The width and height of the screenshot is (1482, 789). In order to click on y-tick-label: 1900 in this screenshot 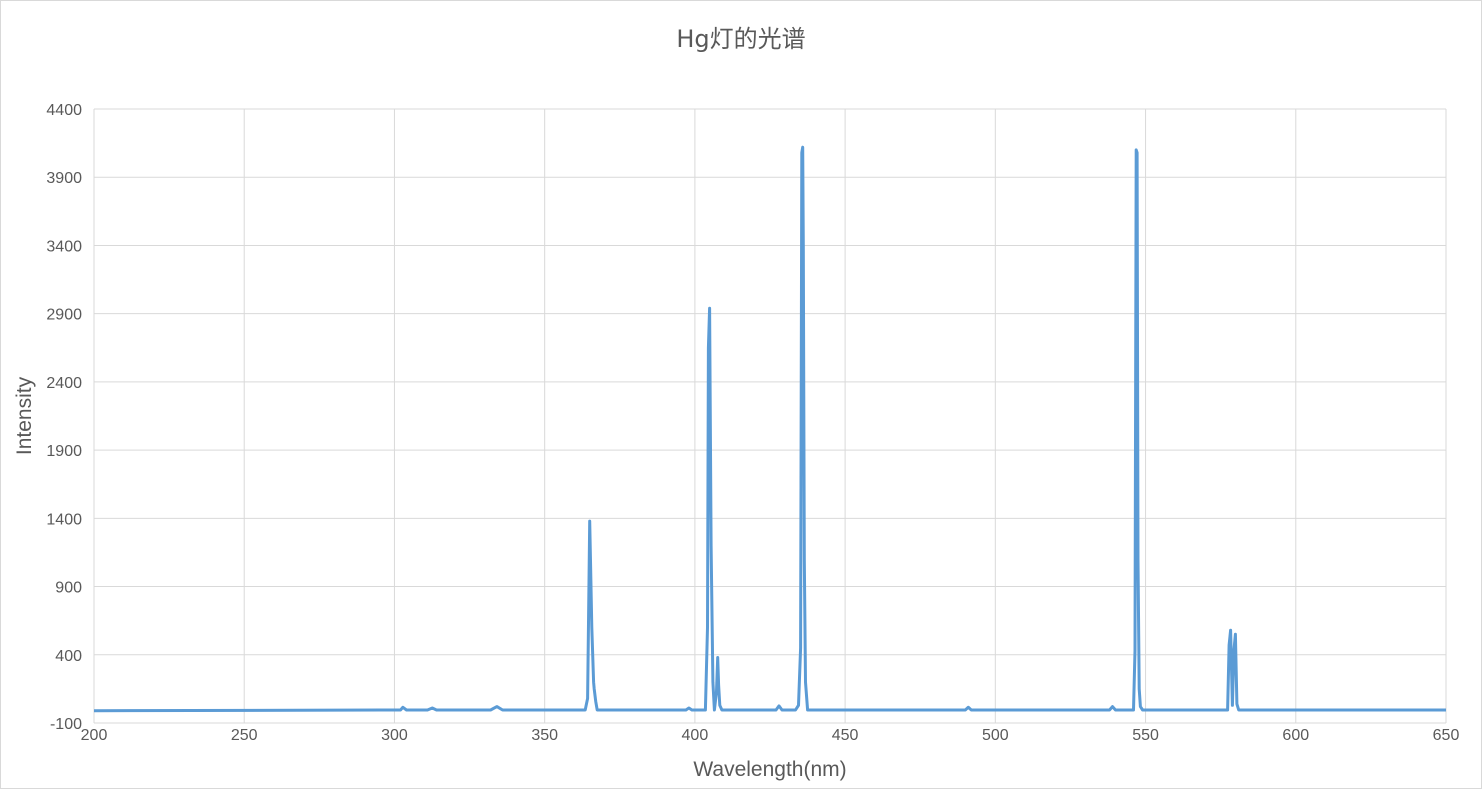, I will do `click(64, 451)`.